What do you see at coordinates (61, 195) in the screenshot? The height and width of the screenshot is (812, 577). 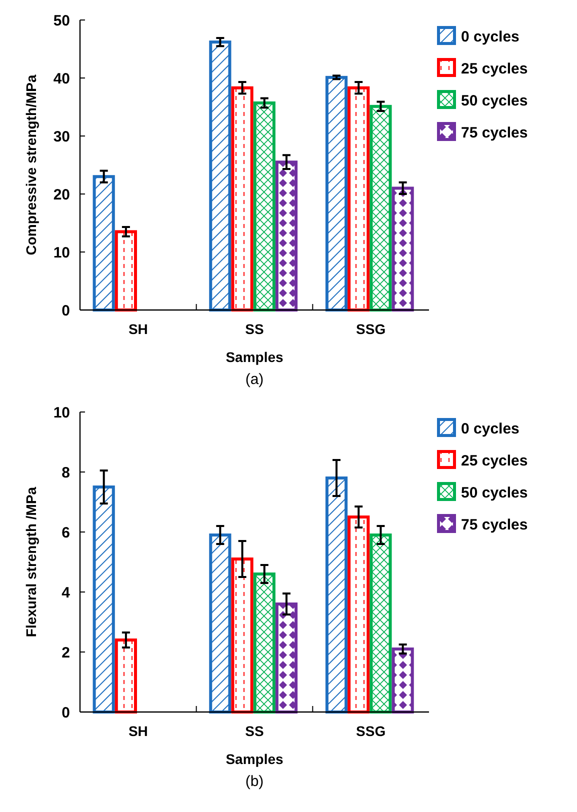 I see `y-tick-label: 20` at bounding box center [61, 195].